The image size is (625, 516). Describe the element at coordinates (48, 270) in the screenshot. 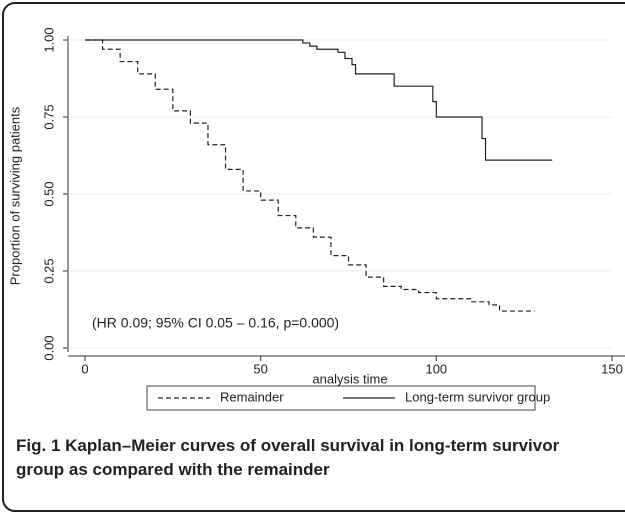

I see `y-tick-label: 0.25` at that location.